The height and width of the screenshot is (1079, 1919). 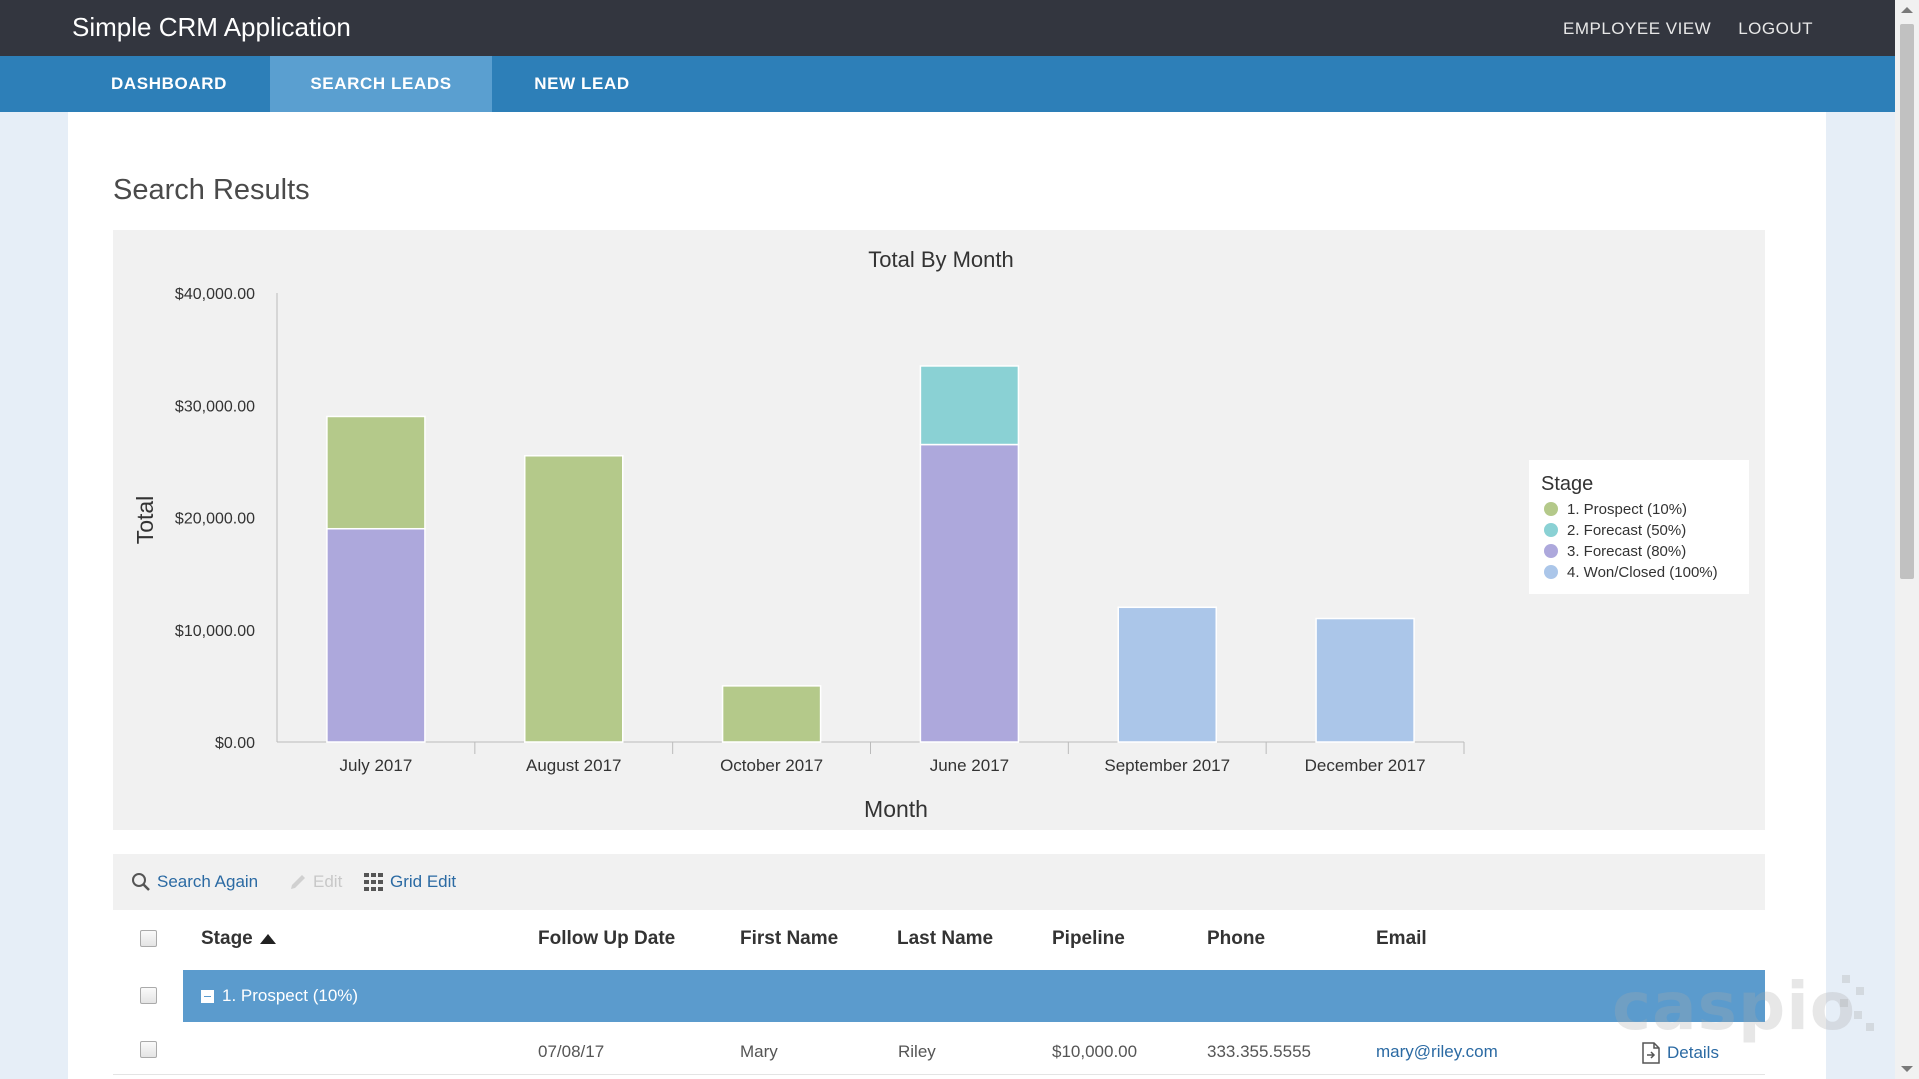 I want to click on cell-phone: 333.355.5555, so click(x=1259, y=1051).